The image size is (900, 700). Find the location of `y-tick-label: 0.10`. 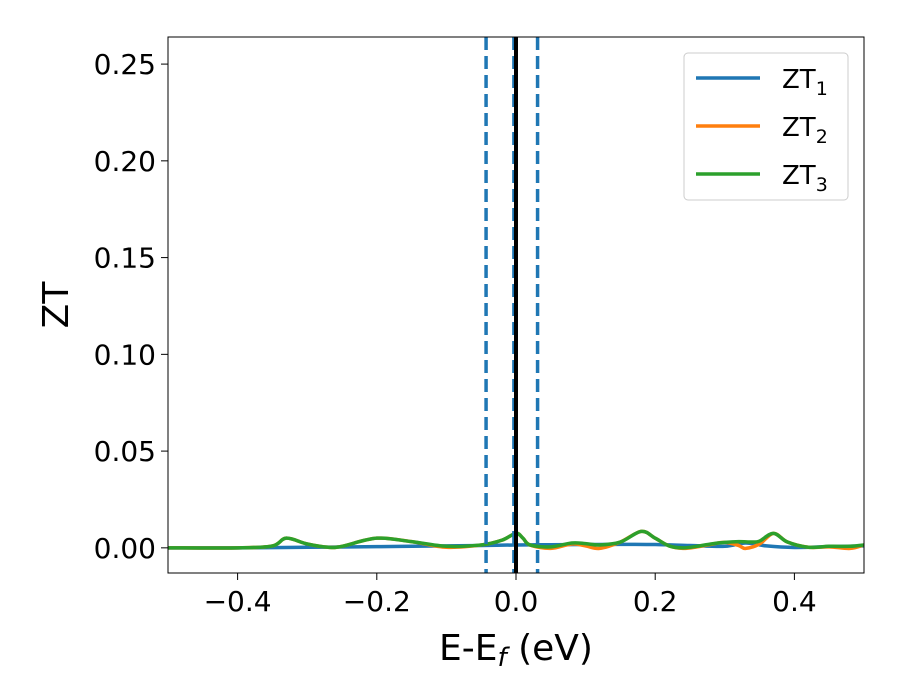

y-tick-label: 0.10 is located at coordinates (125, 354).